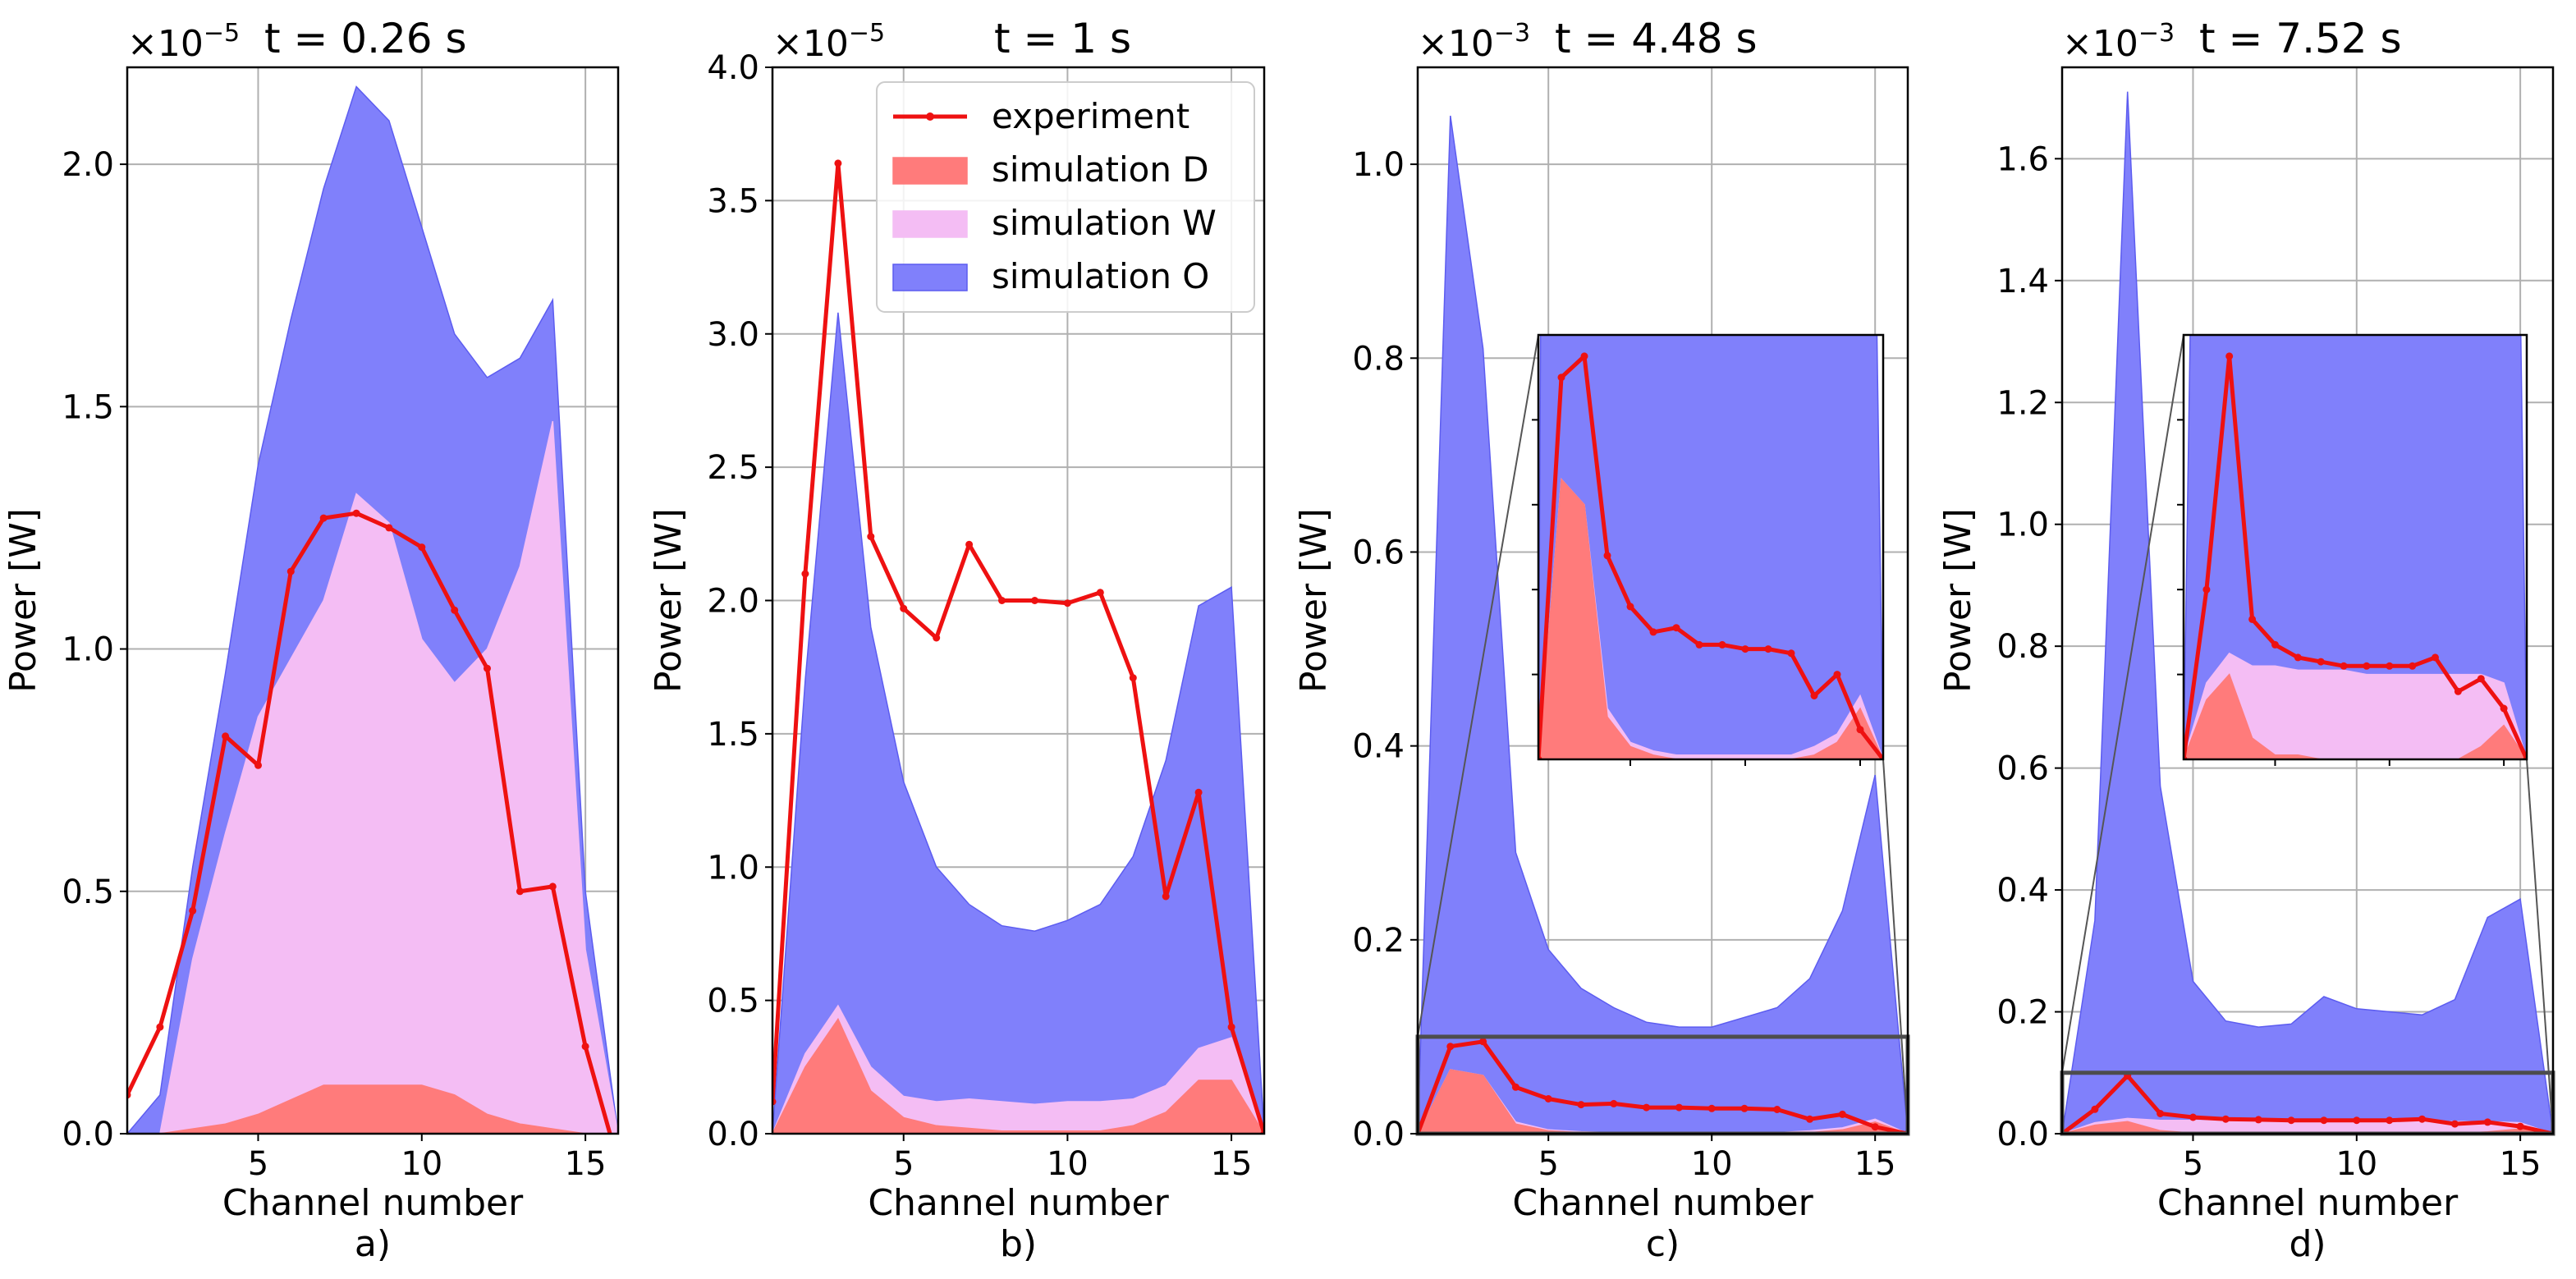  What do you see at coordinates (1378, 747) in the screenshot?
I see `y-tick-label: 0.4` at bounding box center [1378, 747].